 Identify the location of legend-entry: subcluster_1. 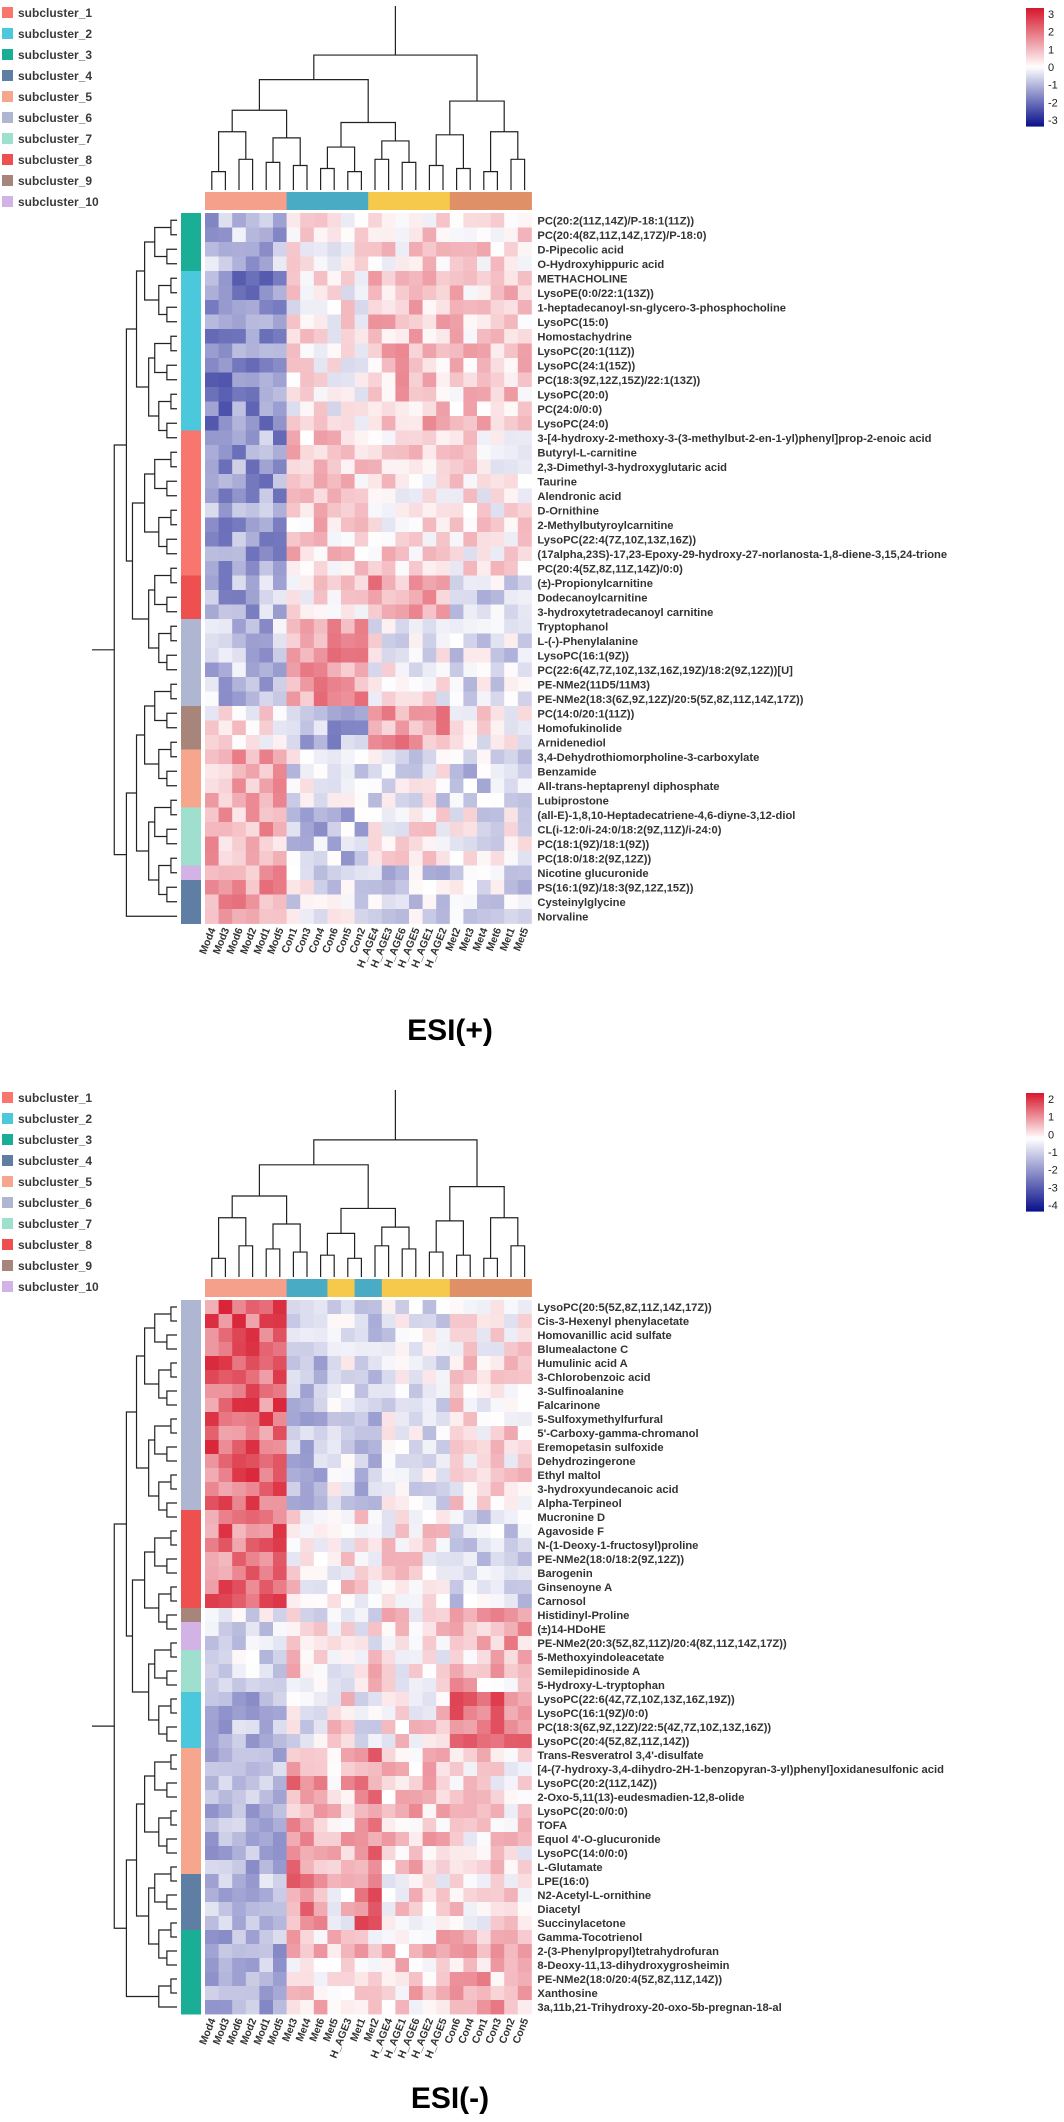
(55, 1098).